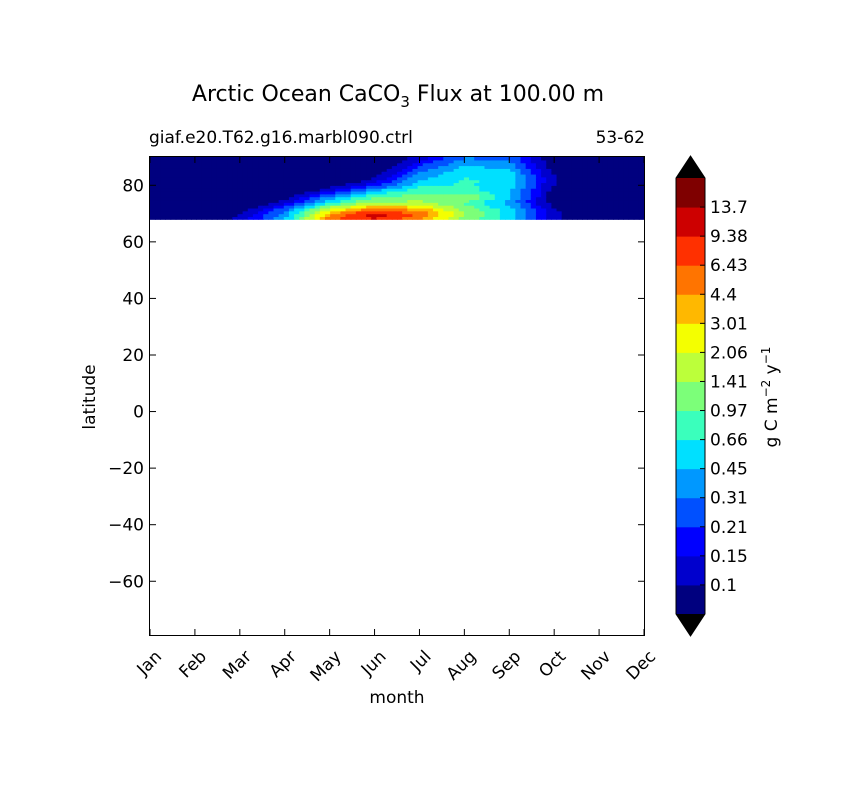 This screenshot has height=788, width=864. I want to click on colorbar-under-triangle, so click(690, 625).